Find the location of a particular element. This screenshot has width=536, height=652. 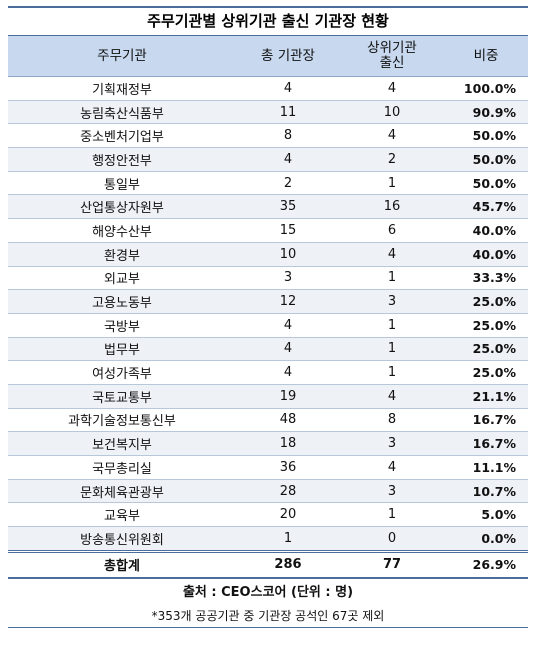

table-title: 주무기관별 상위기관 출신 기관장 현황 is located at coordinates (268, 21).